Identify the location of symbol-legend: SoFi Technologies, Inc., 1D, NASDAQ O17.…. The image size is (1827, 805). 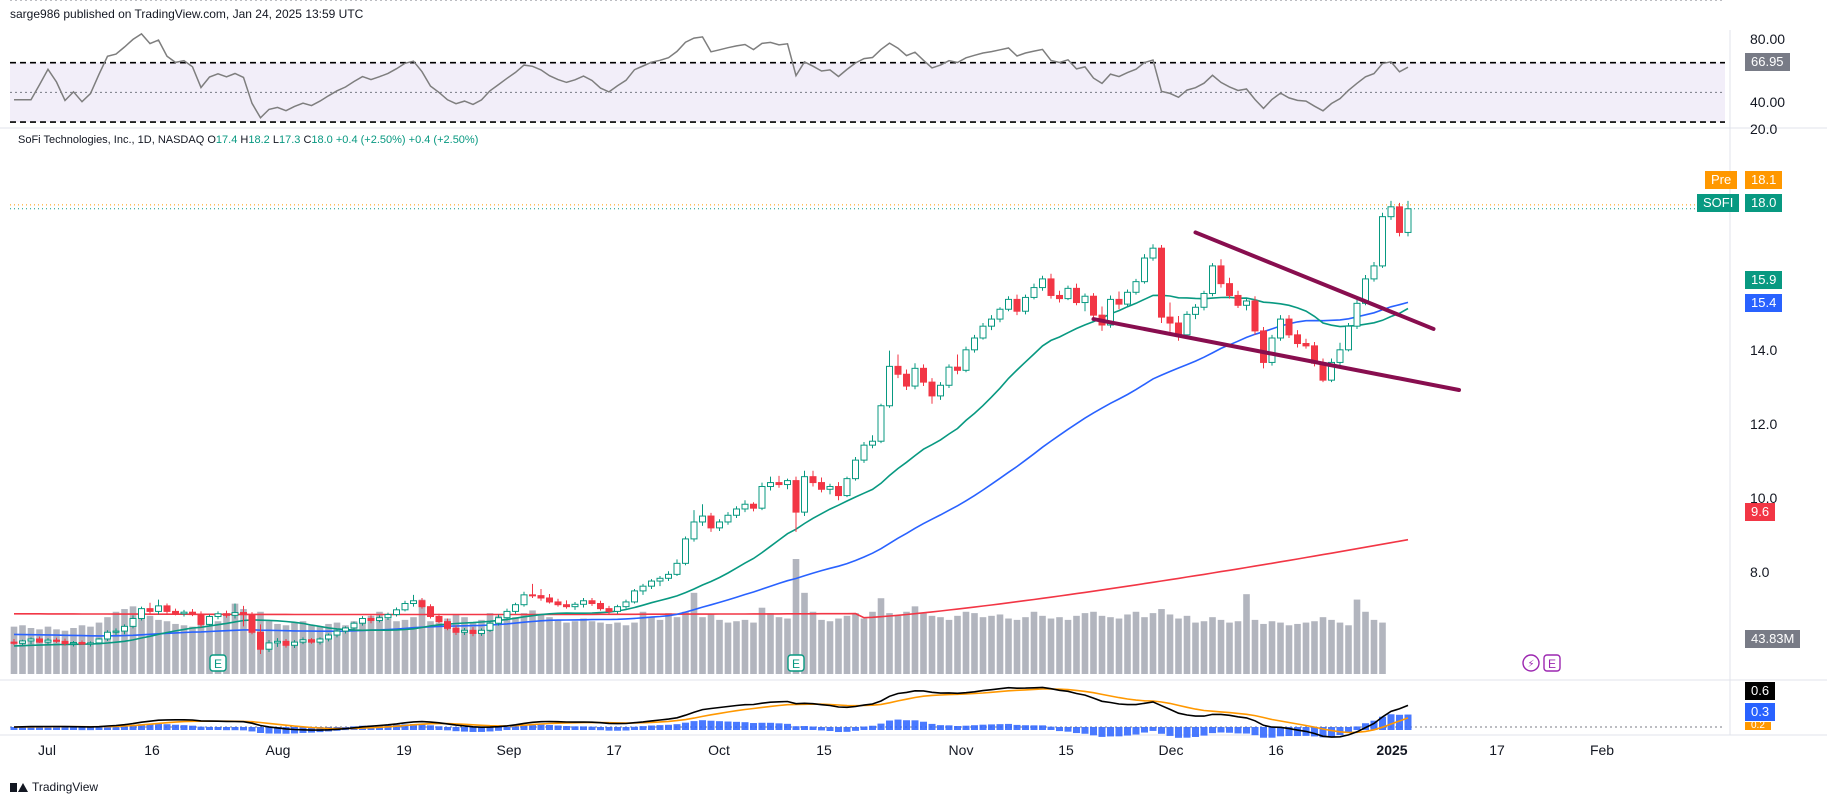
(248, 140).